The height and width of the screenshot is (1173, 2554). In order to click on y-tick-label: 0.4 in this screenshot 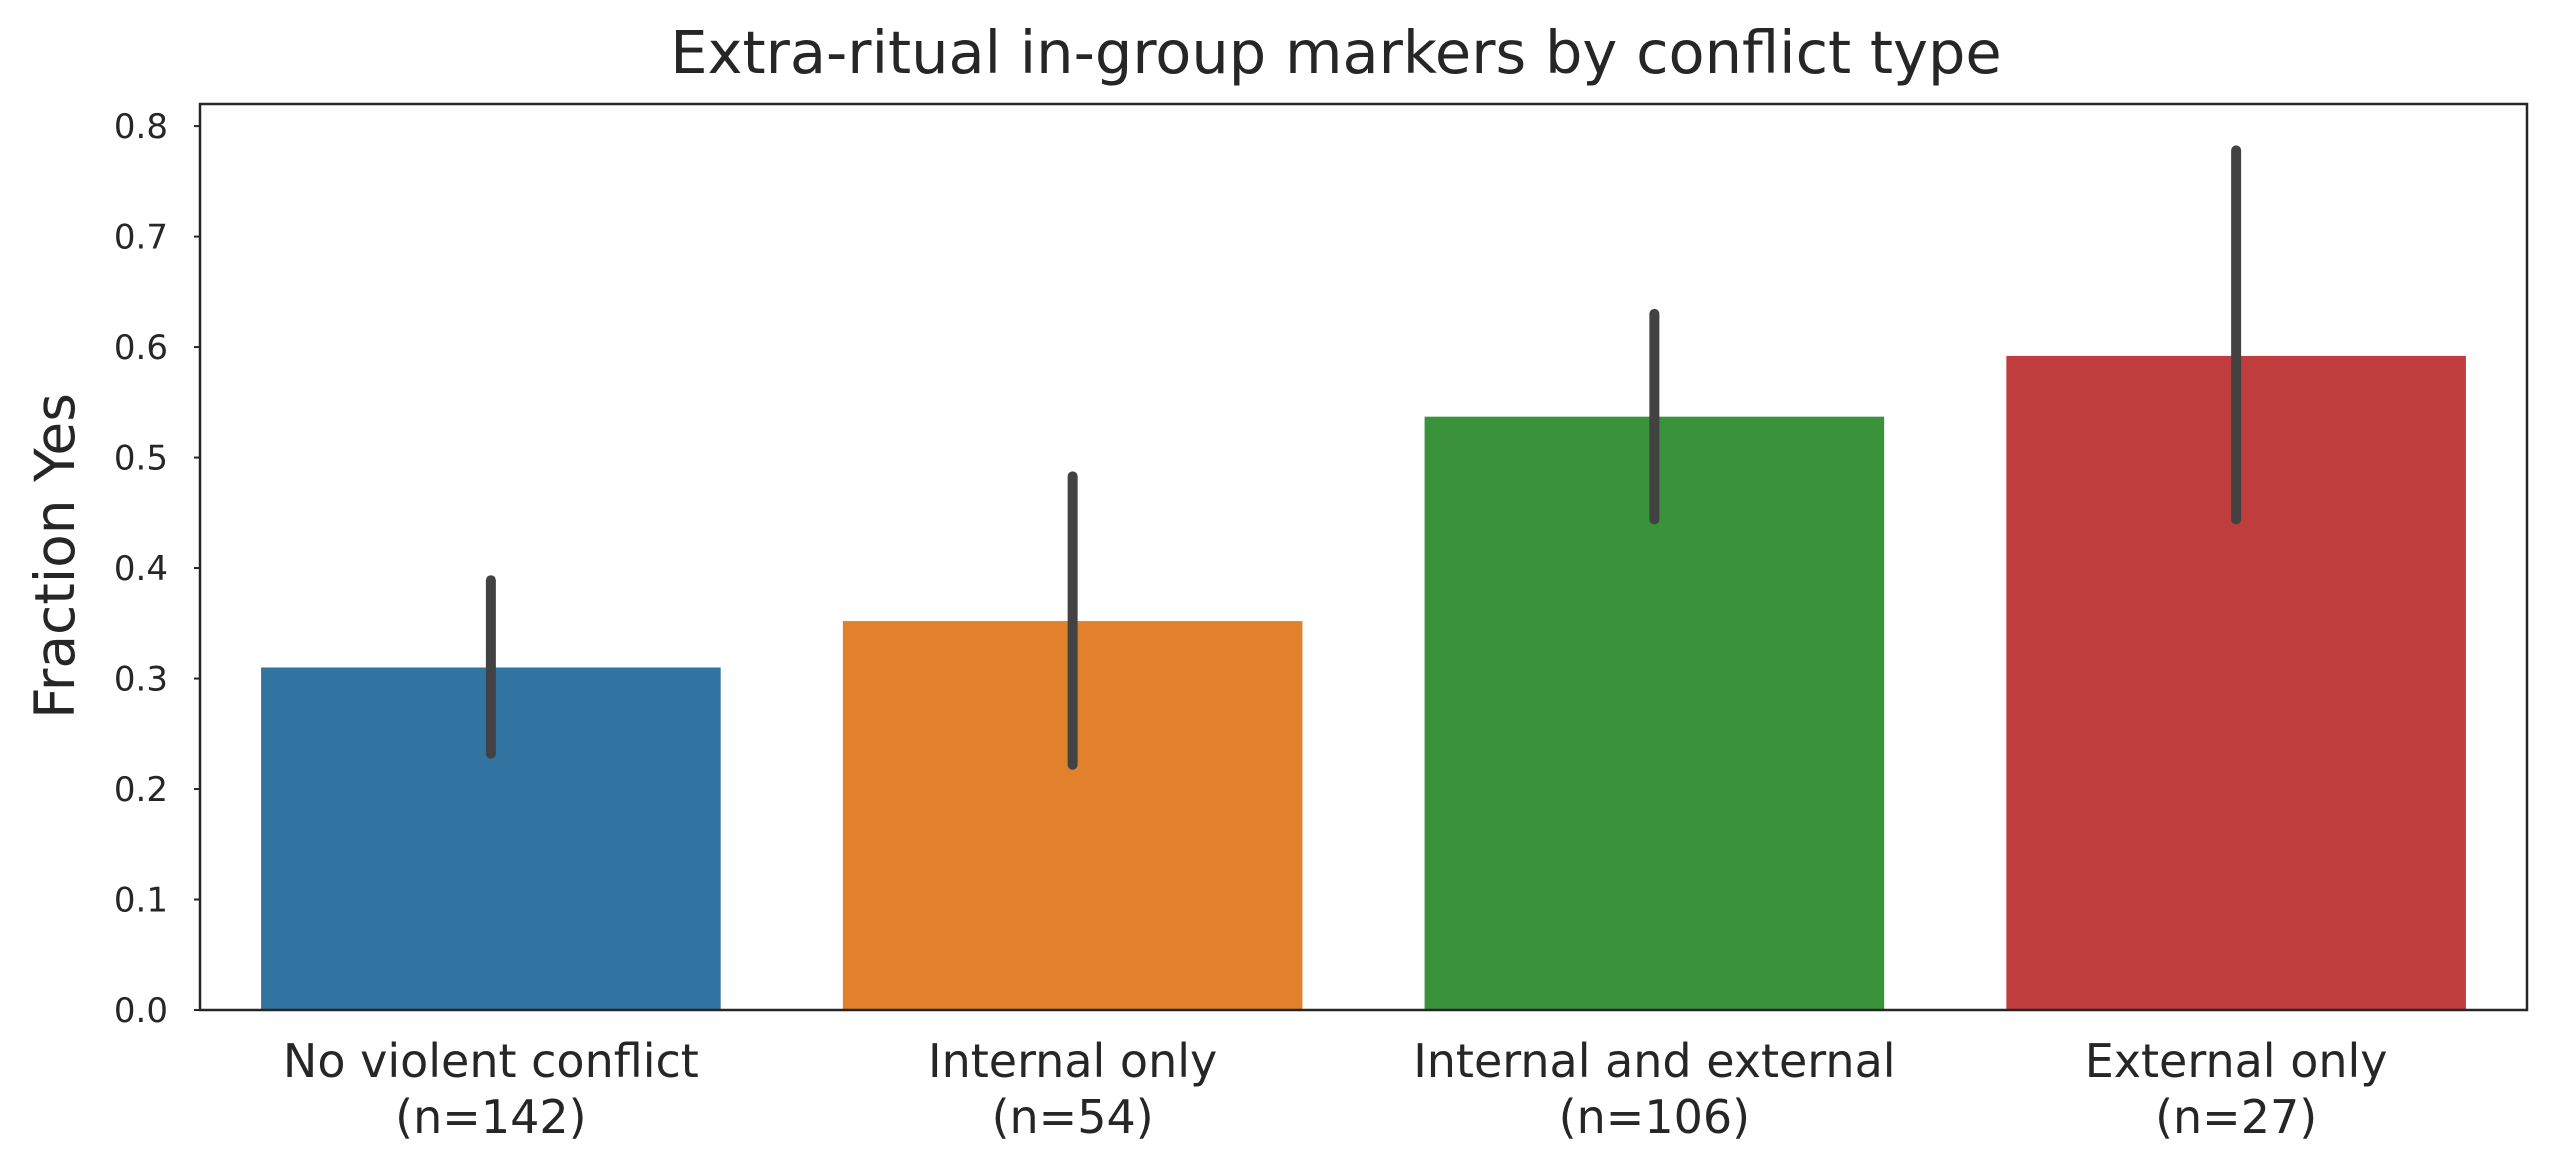, I will do `click(141, 569)`.